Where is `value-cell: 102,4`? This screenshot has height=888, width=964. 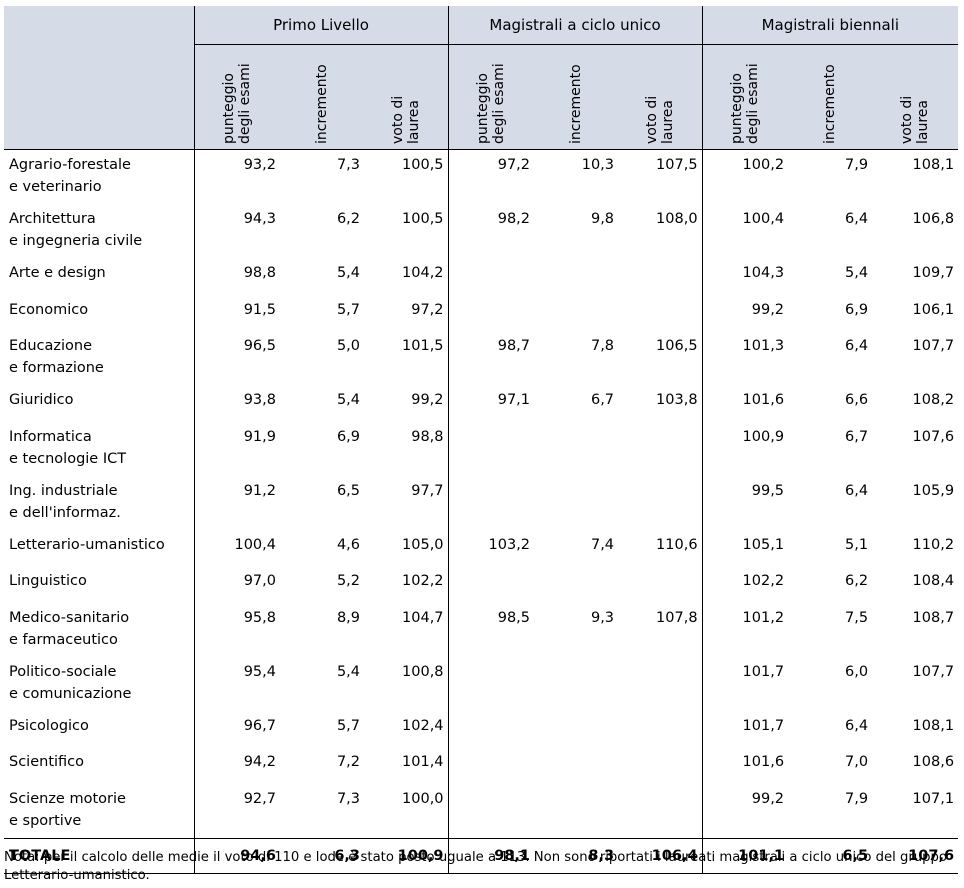
value-cell: 102,4 is located at coordinates (423, 725).